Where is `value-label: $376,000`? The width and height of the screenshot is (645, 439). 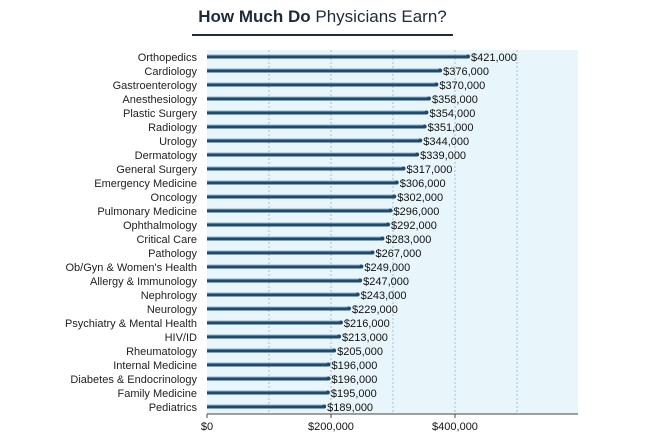 value-label: $376,000 is located at coordinates (466, 72).